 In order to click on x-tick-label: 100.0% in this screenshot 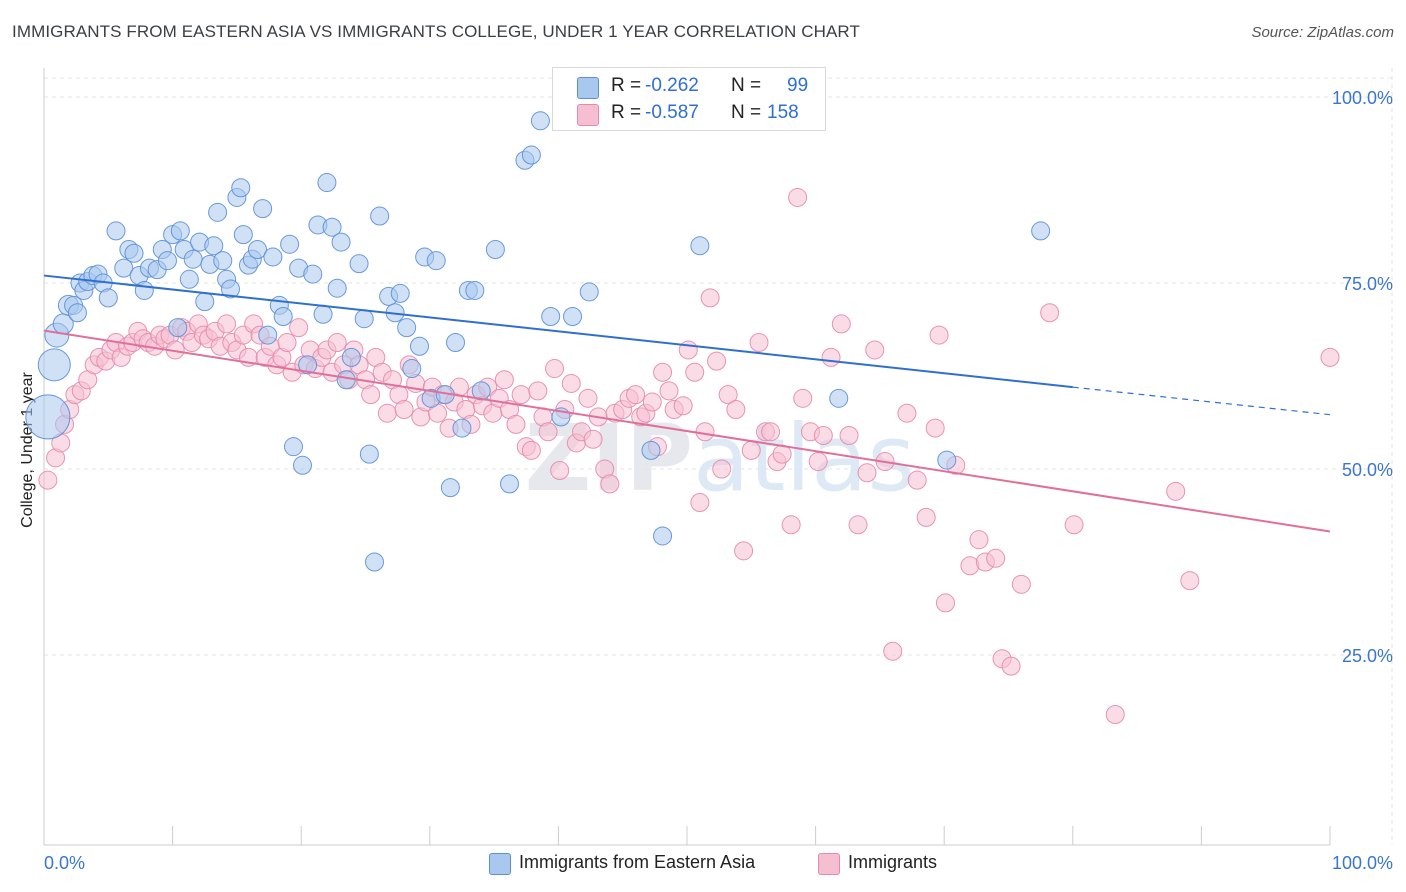, I will do `click(1362, 863)`.